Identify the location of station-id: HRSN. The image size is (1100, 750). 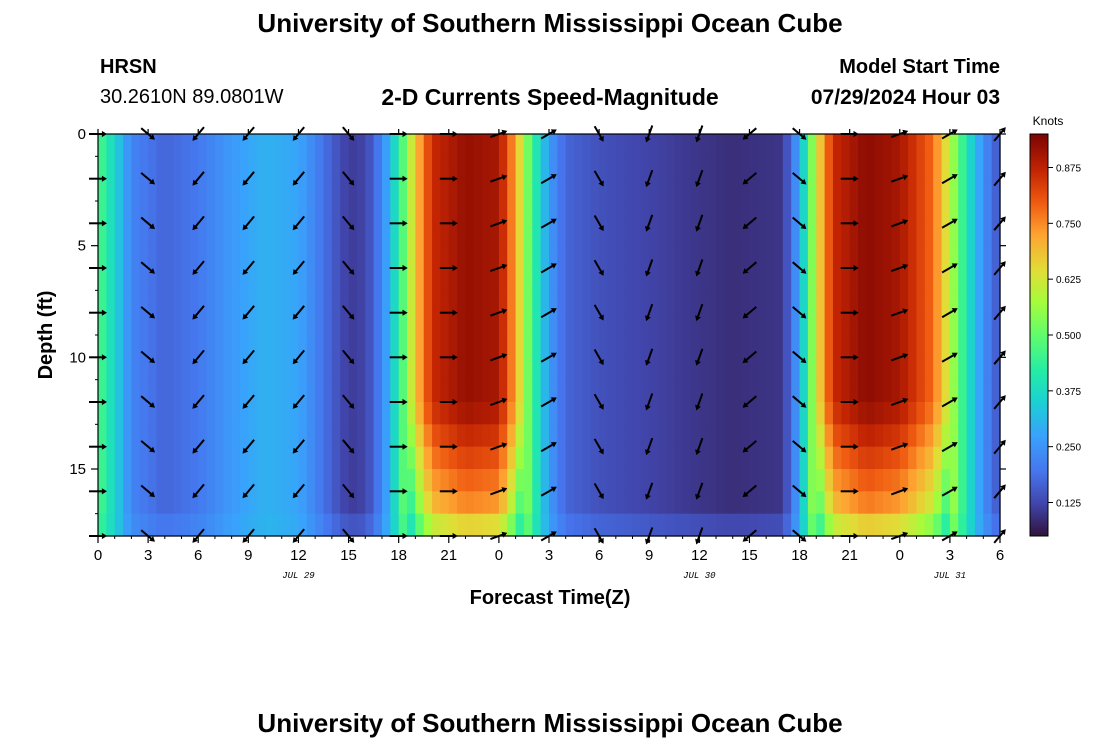
(128, 67).